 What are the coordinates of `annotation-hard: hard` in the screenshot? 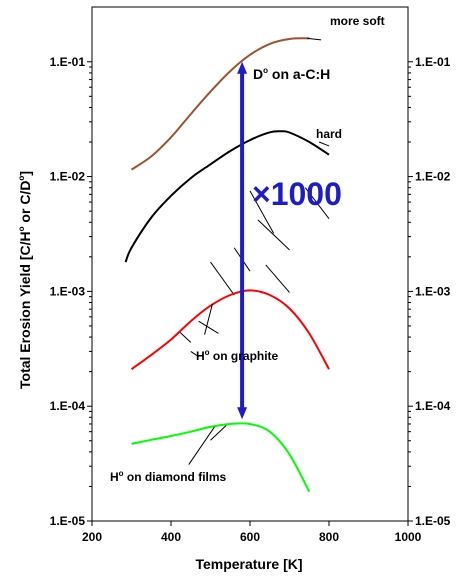 It's located at (329, 134).